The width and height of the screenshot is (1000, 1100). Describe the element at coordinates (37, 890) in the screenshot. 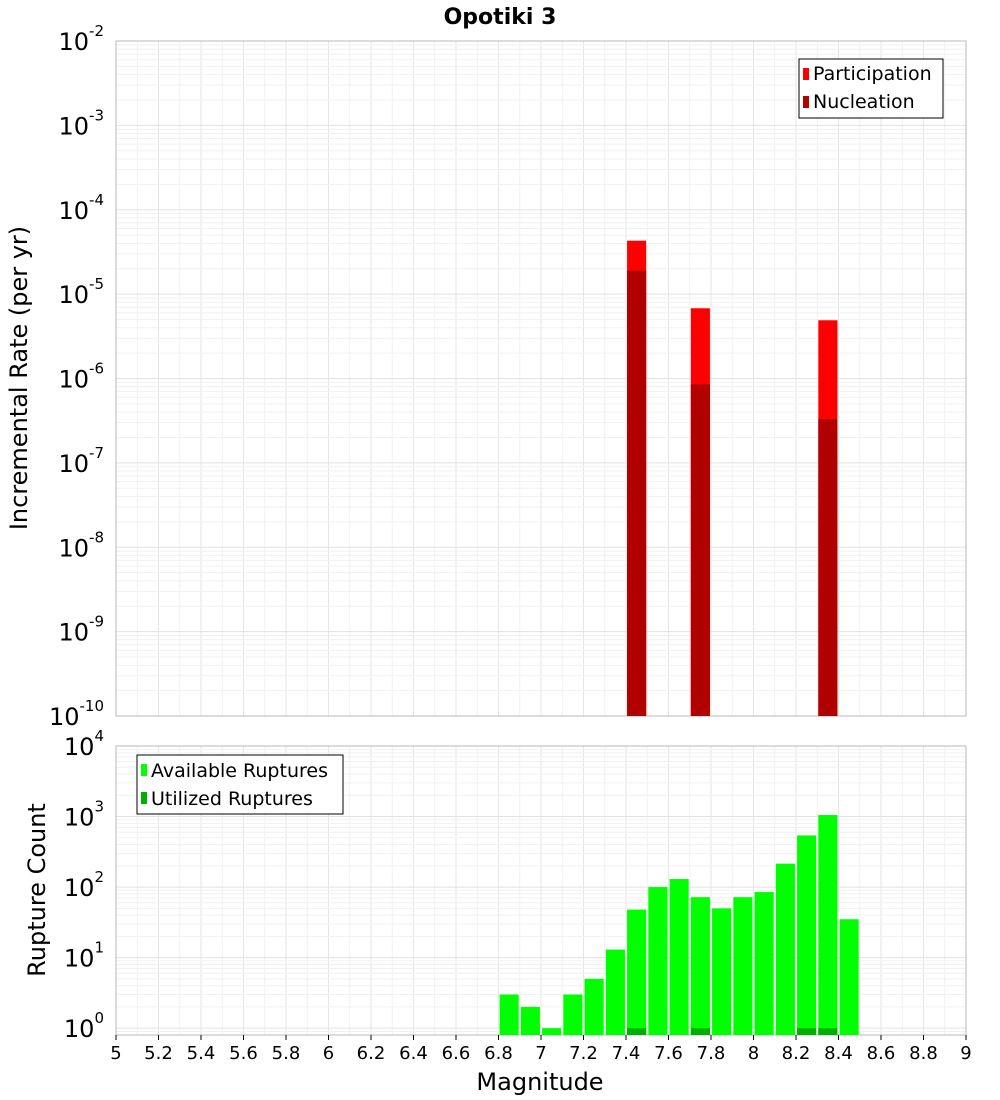

I see `bottom-y-axis-label: Rupture Count` at that location.